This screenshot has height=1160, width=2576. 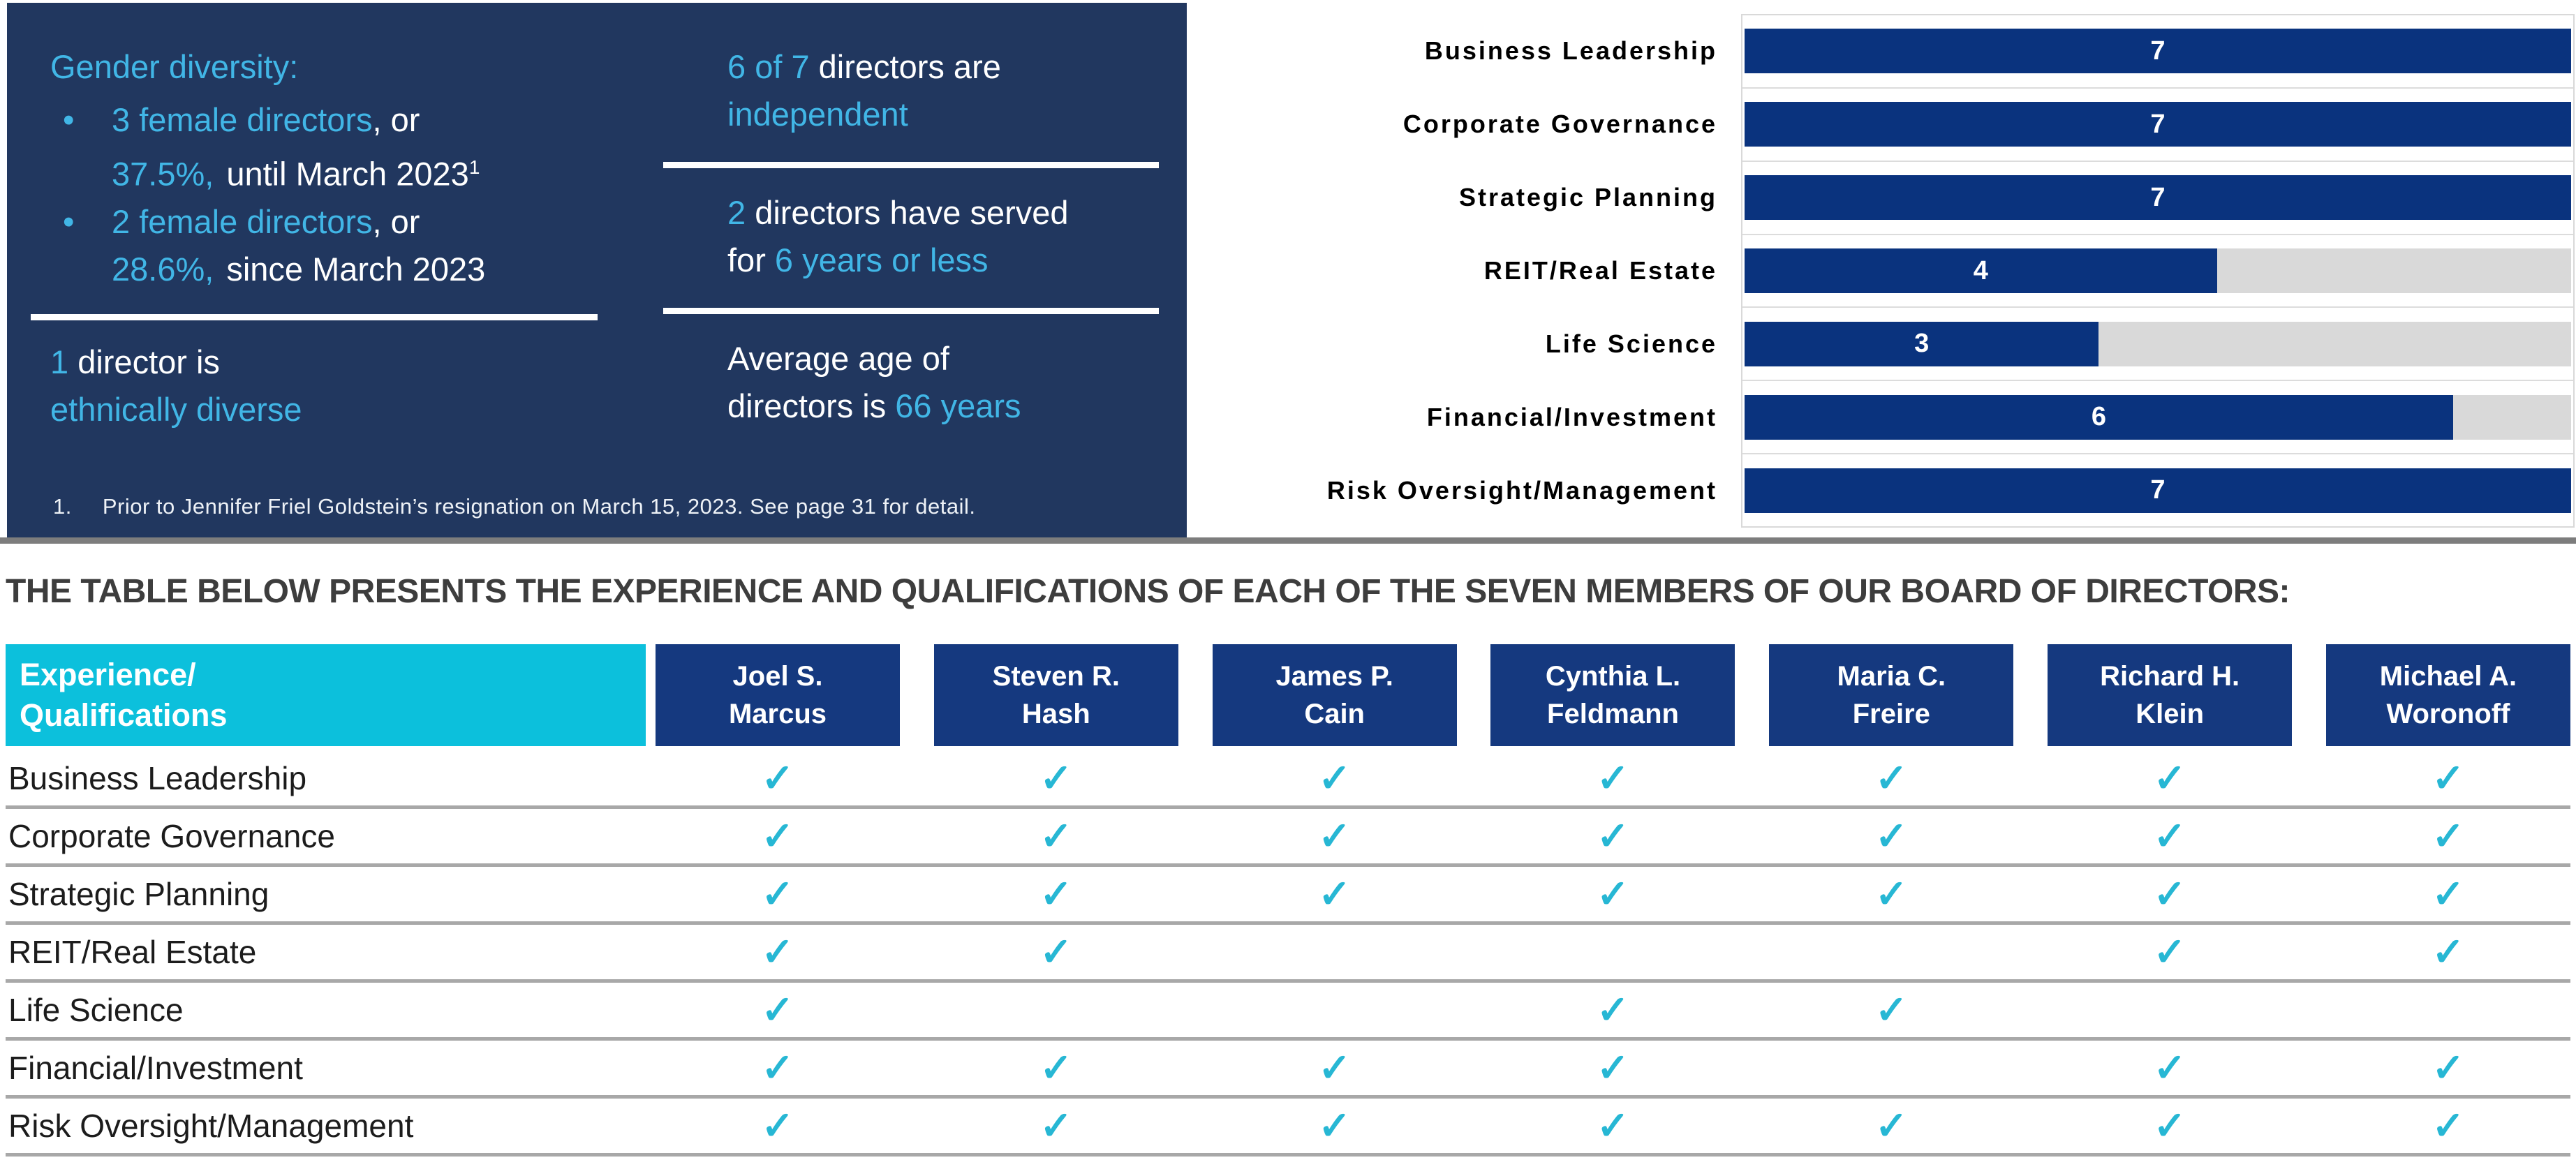 I want to click on chart-bar: 4, so click(x=1981, y=270).